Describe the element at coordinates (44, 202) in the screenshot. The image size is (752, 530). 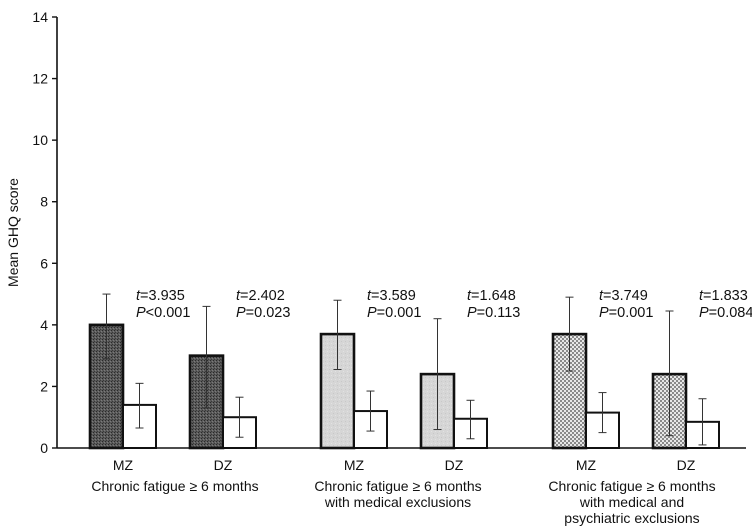
I see `y-tick-label: 8` at that location.